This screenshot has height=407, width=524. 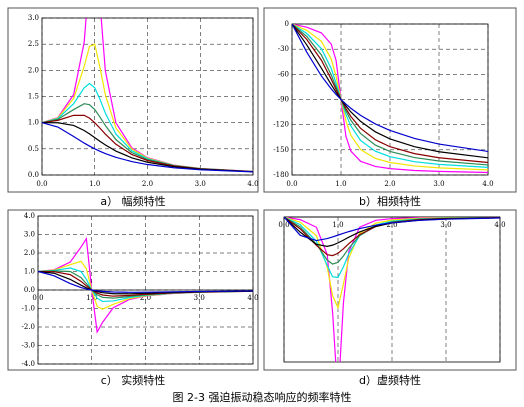 What do you see at coordinates (29, 216) in the screenshot?
I see `y-tick-label: 4.0` at bounding box center [29, 216].